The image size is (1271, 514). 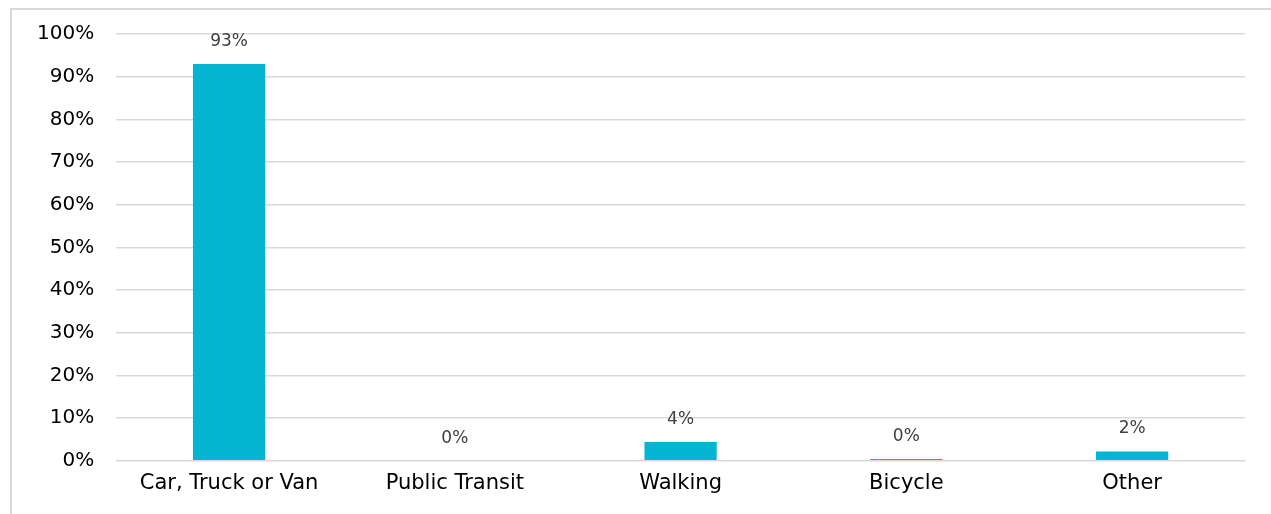 I want to click on x-tick-label: Car, Truck or Van, so click(x=229, y=481).